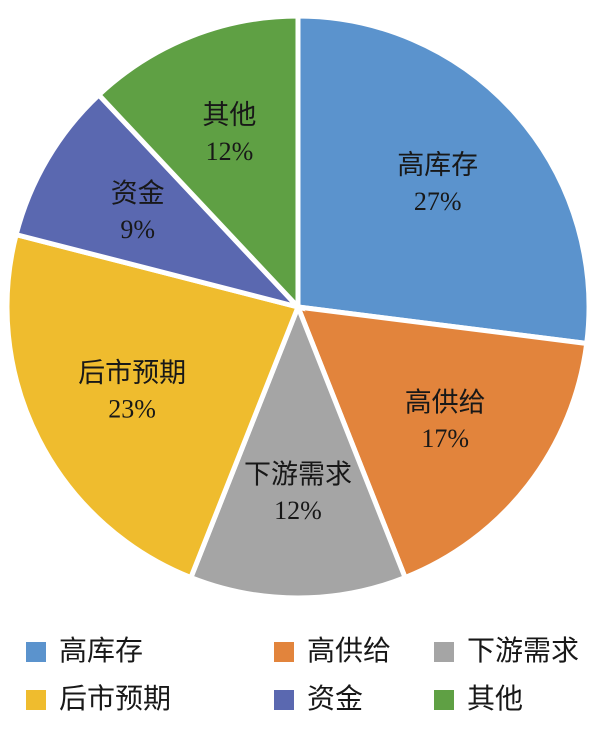  What do you see at coordinates (115, 699) in the screenshot?
I see `legend-item-label: 后市预期` at bounding box center [115, 699].